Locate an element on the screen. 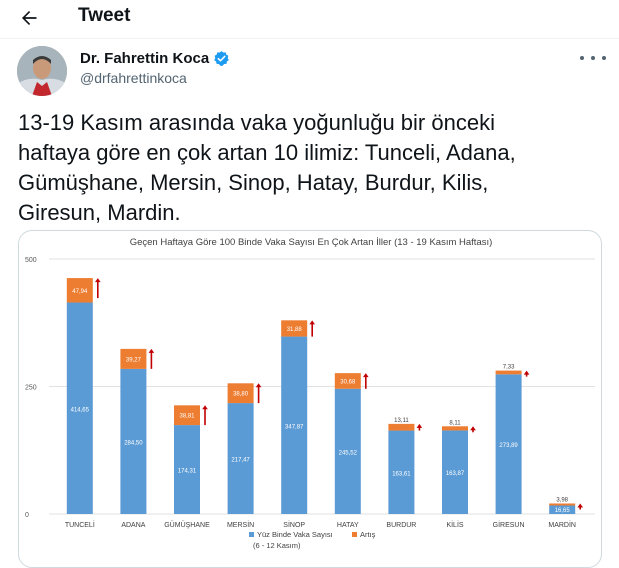 The image size is (619, 568). author-handle: @drfahrettinkoca is located at coordinates (133, 78).